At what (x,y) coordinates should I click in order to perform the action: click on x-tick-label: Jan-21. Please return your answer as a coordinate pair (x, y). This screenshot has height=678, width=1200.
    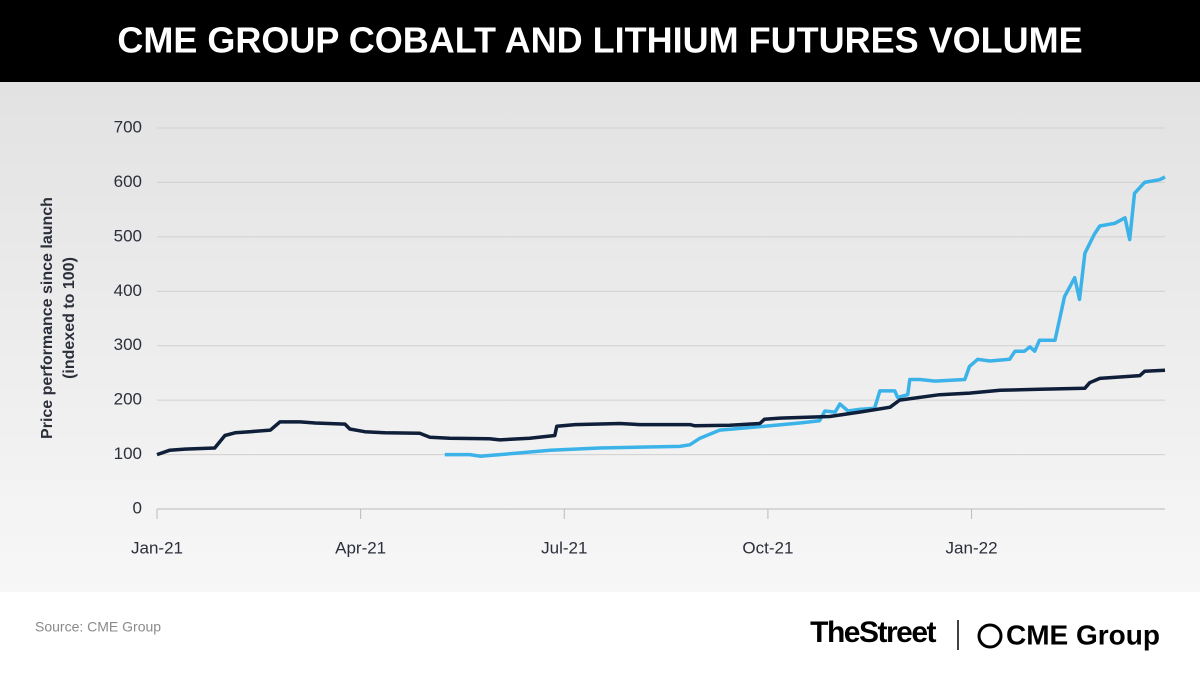
    Looking at the image, I should click on (157, 547).